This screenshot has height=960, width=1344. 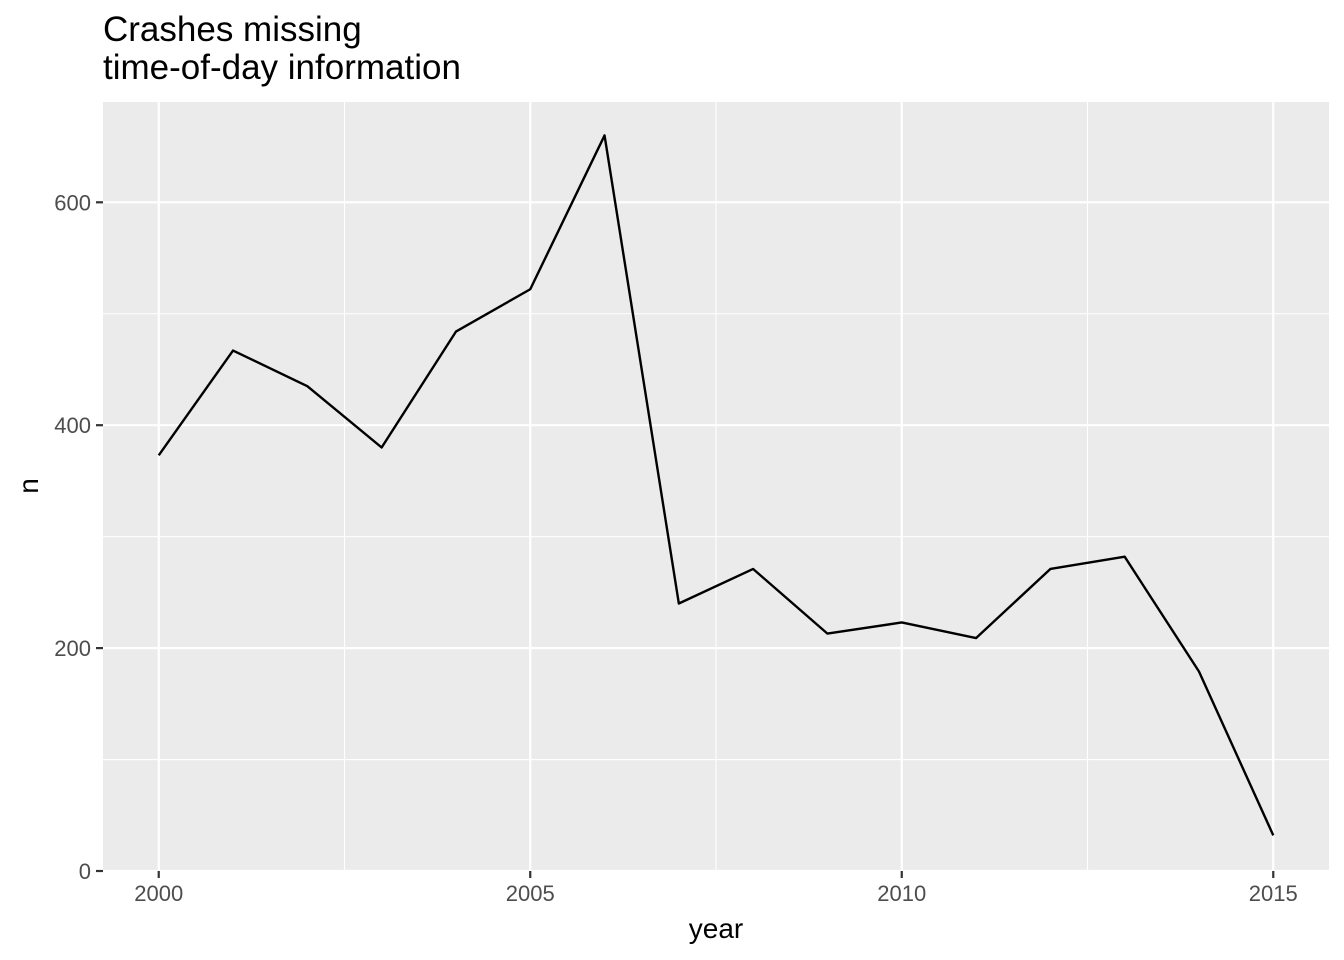 What do you see at coordinates (72, 202) in the screenshot?
I see `y-tick-label: 600` at bounding box center [72, 202].